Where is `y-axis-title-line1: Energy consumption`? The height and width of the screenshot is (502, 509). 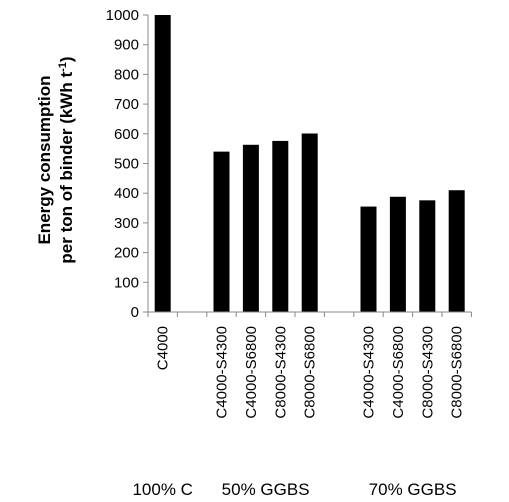 y-axis-title-line1: Energy consumption is located at coordinates (44, 159).